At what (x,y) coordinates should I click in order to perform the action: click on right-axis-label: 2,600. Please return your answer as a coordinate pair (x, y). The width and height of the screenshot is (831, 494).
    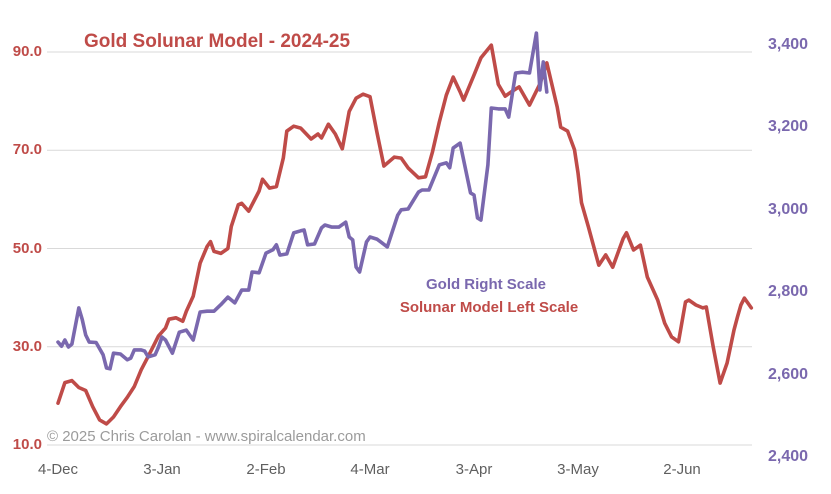
    Looking at the image, I should click on (788, 374).